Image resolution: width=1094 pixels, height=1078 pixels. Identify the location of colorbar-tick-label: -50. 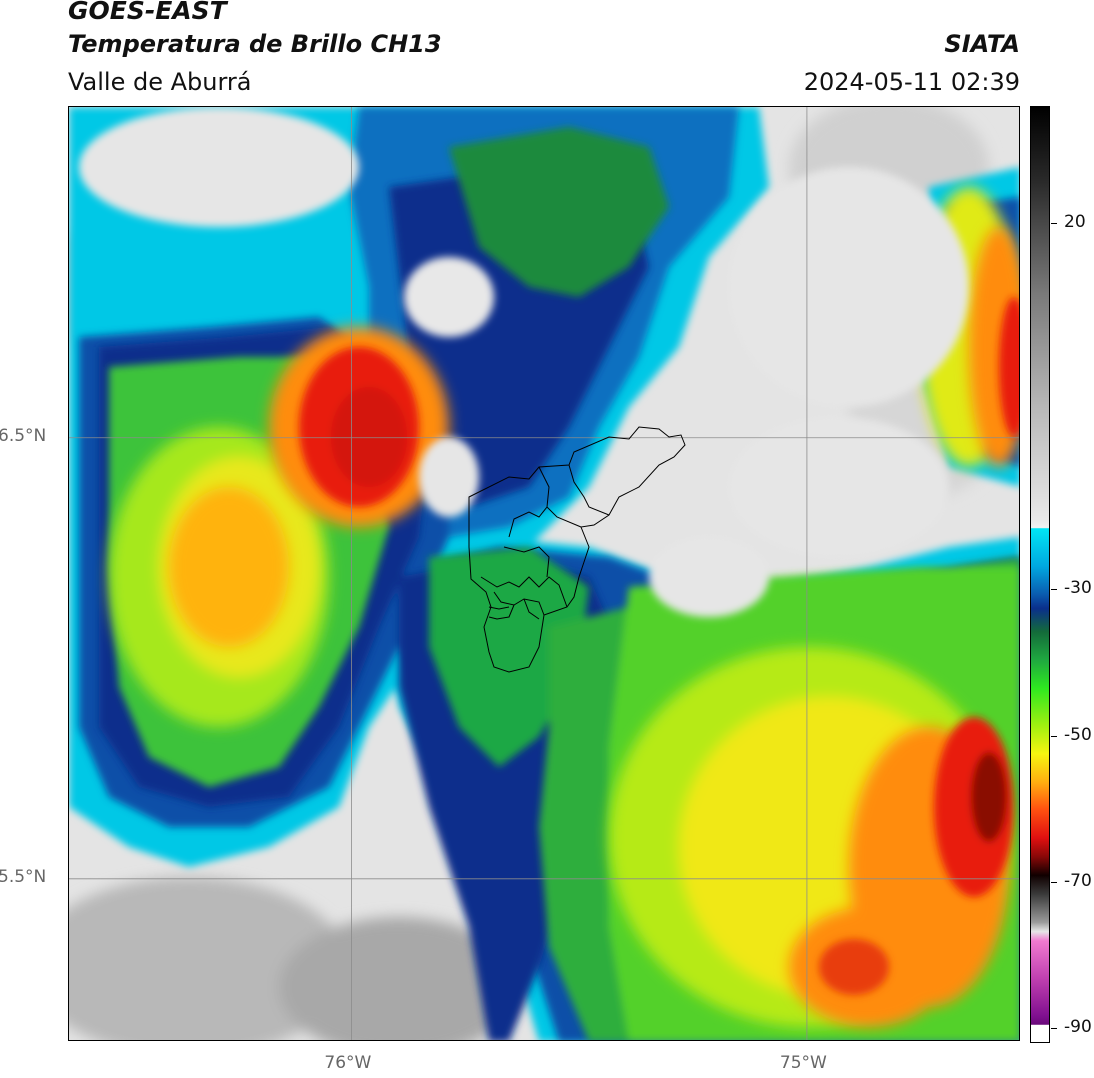
(1078, 734).